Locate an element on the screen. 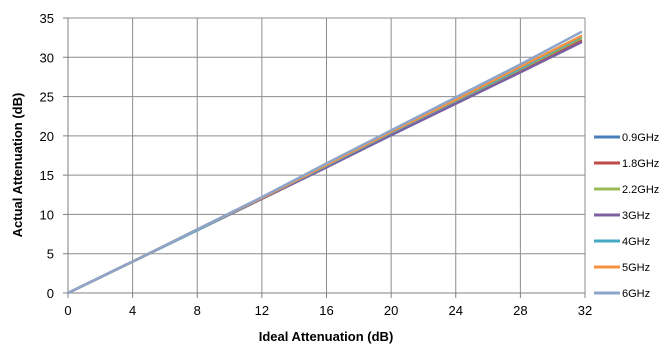 The height and width of the screenshot is (350, 670). legend: 0.9GHz 1.8GHz 2.2GHz 3GHz 4GHz 5GHz 6GHz is located at coordinates (626, 216).